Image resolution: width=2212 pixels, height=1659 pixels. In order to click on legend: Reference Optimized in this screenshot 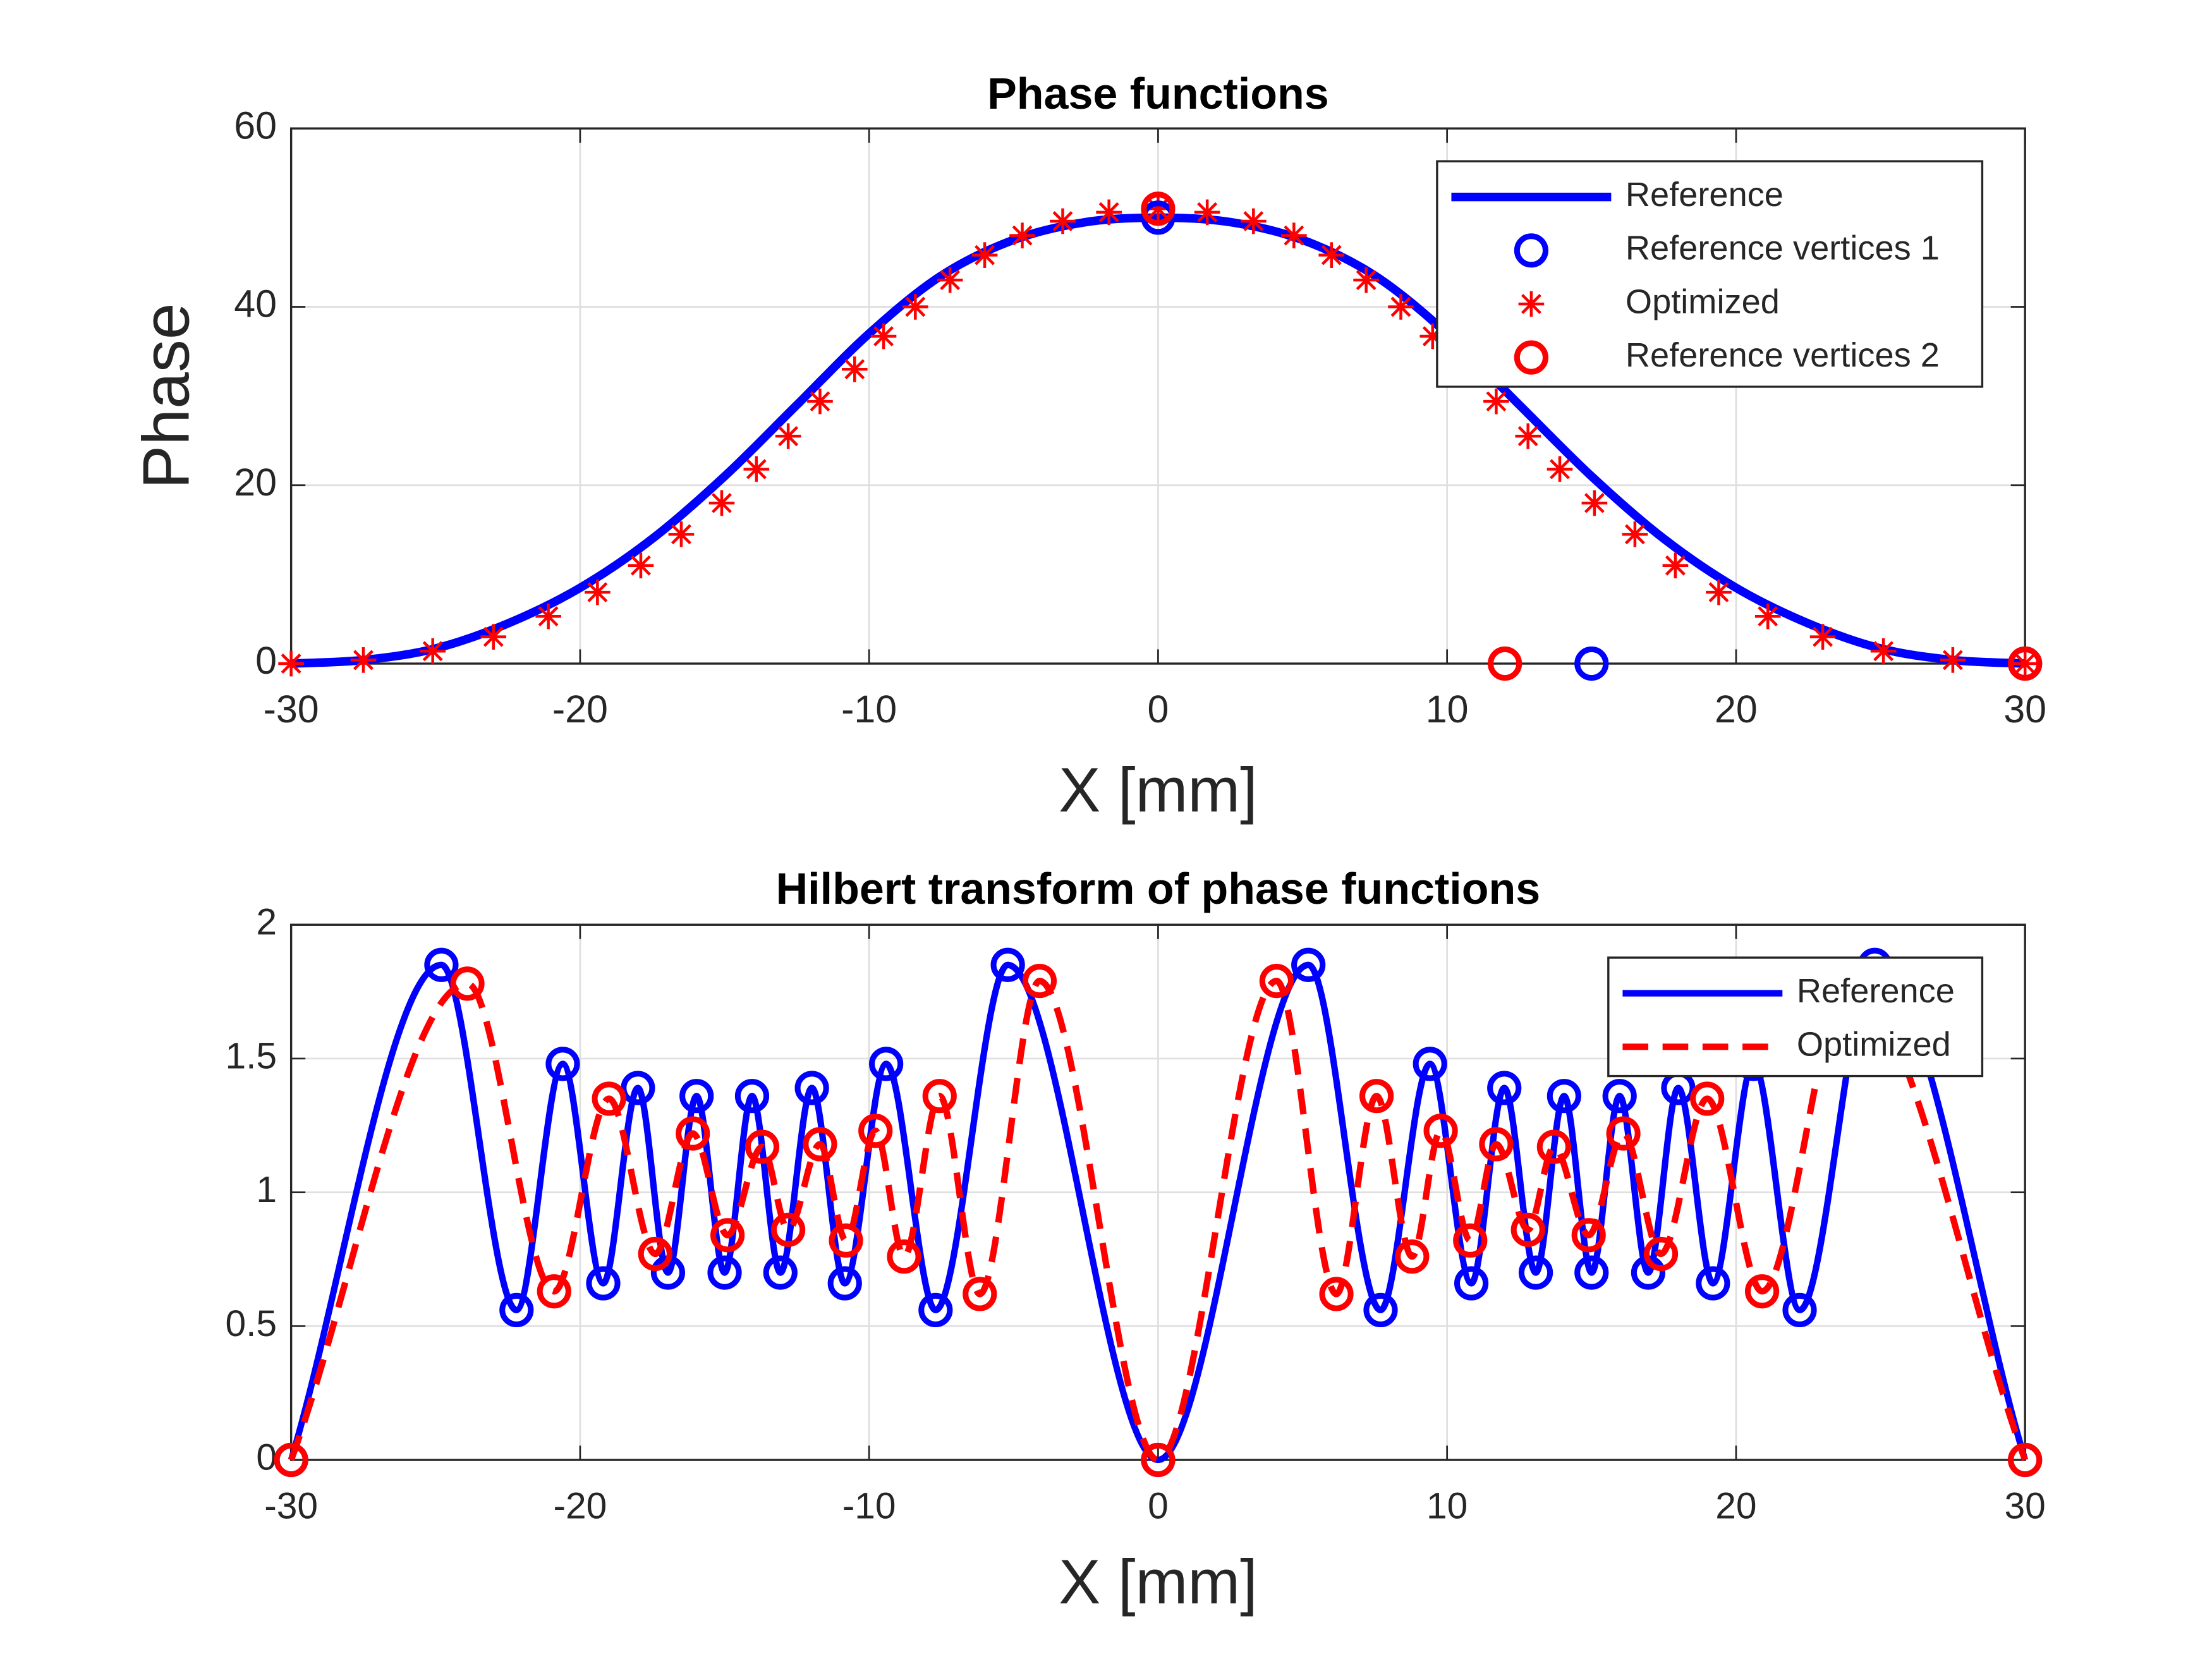, I will do `click(1795, 1017)`.